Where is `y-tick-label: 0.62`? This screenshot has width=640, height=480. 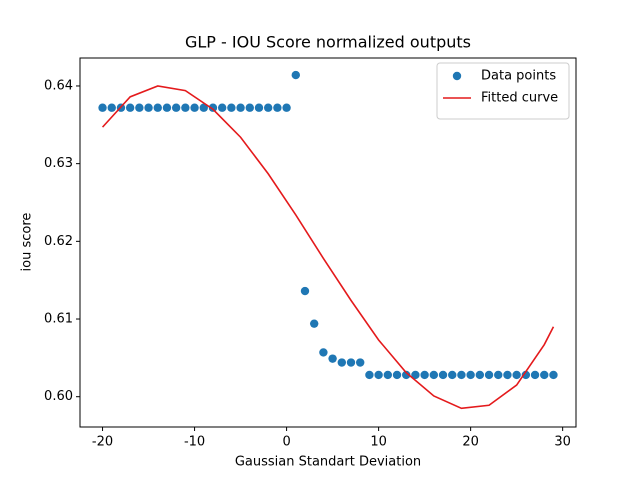
y-tick-label: 0.62 is located at coordinates (58, 241).